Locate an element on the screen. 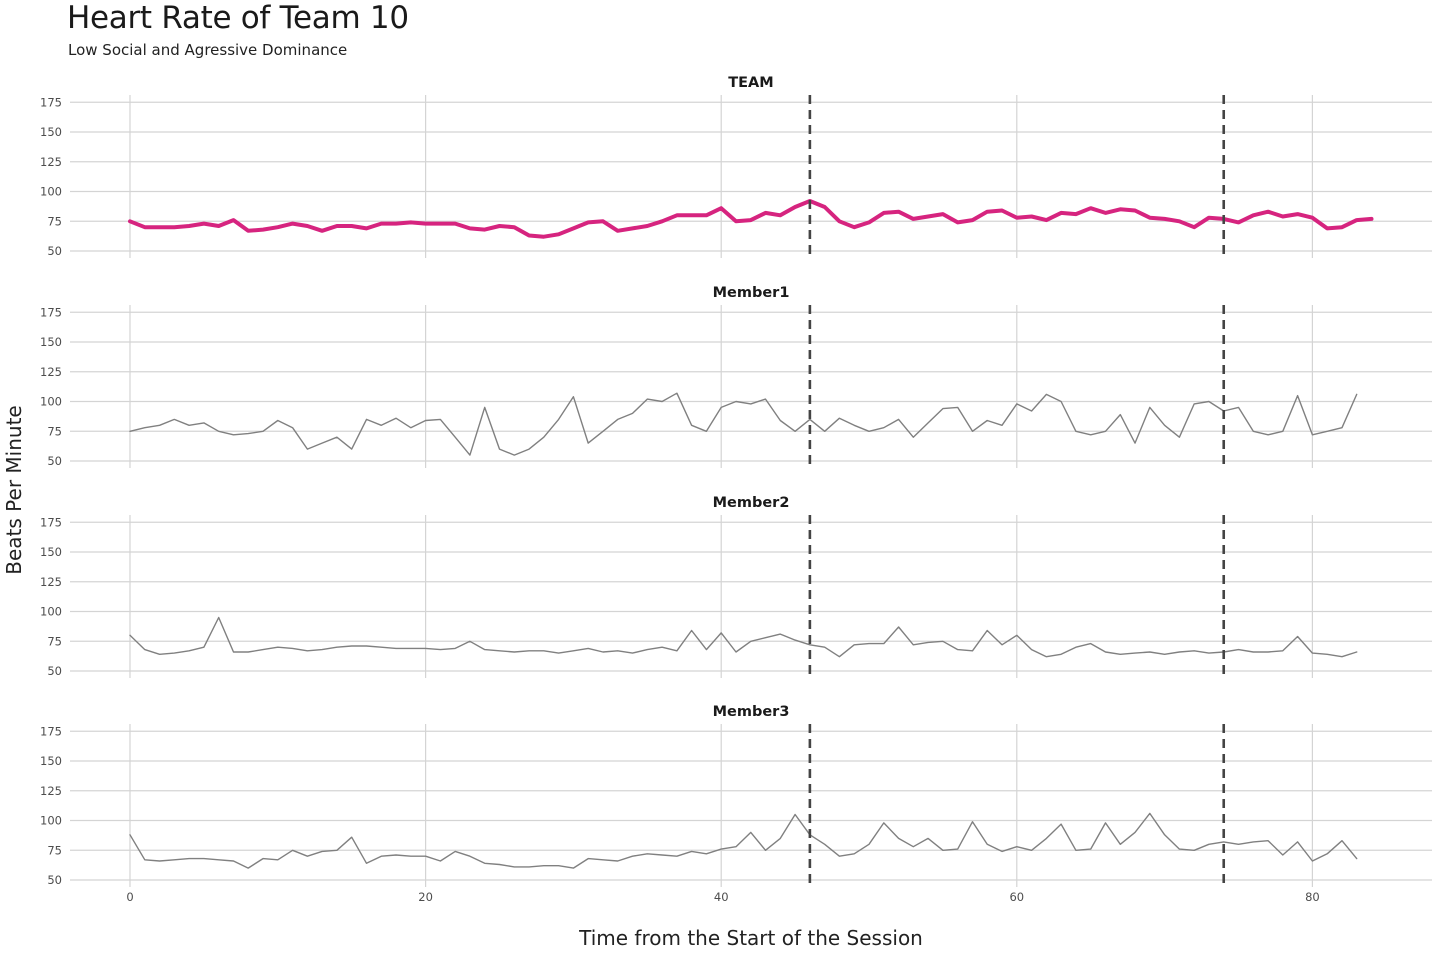 The height and width of the screenshot is (960, 1440). x-tick-label: 20 is located at coordinates (425, 897).